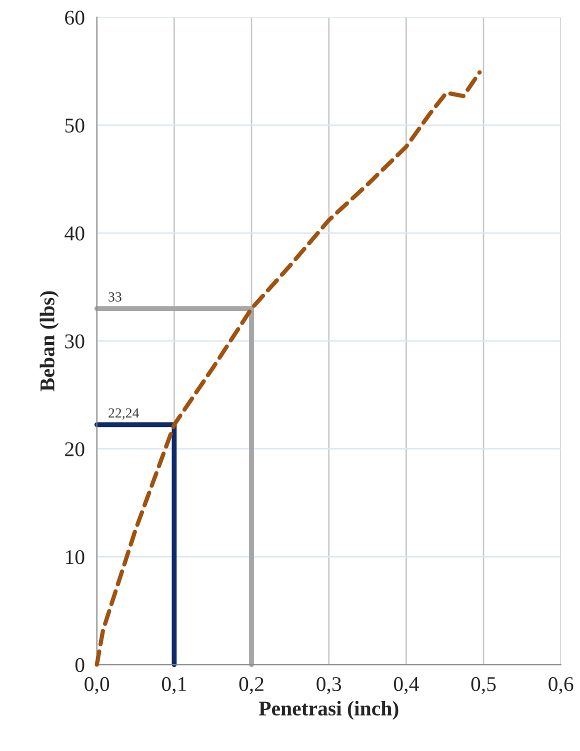 Image resolution: width=580 pixels, height=751 pixels. I want to click on x-axis-title: Penetrasi (inch), so click(328, 710).